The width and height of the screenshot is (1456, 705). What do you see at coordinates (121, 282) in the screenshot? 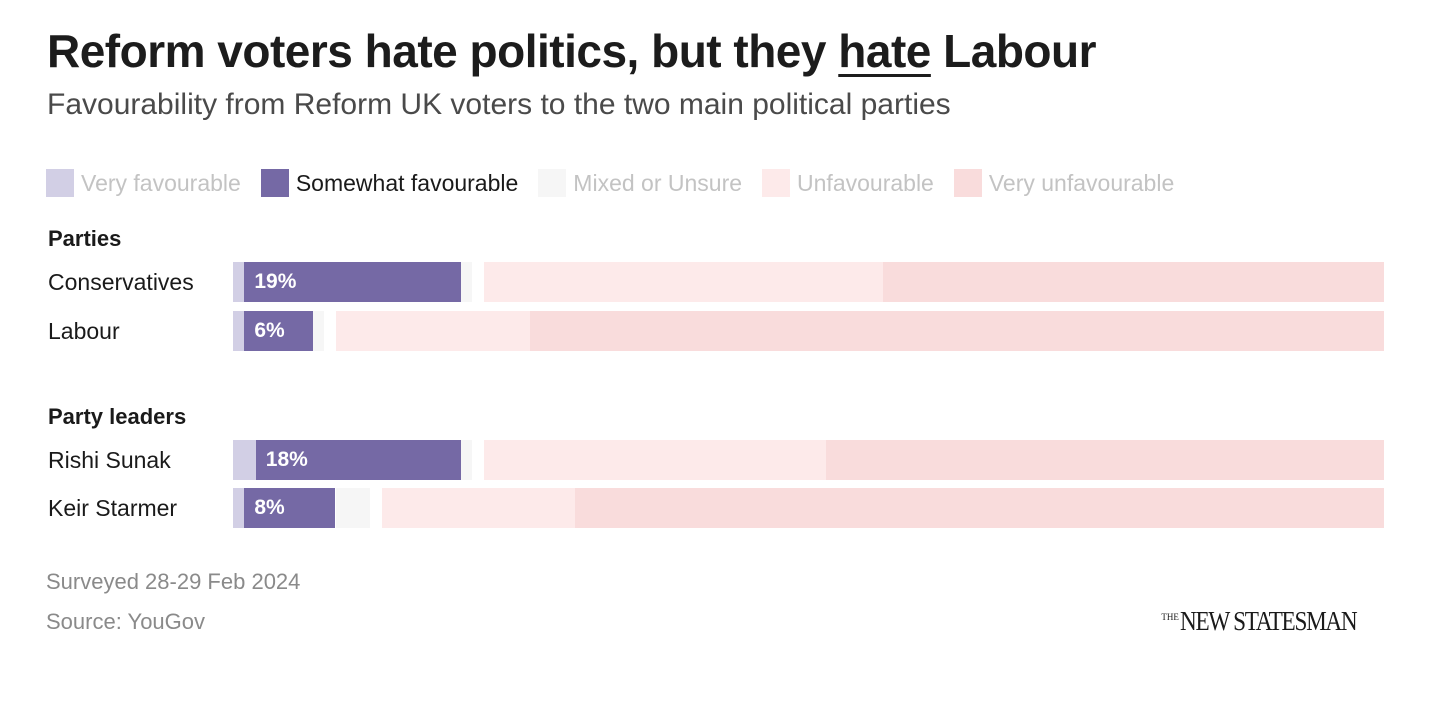
I see `row-label: Conservatives` at bounding box center [121, 282].